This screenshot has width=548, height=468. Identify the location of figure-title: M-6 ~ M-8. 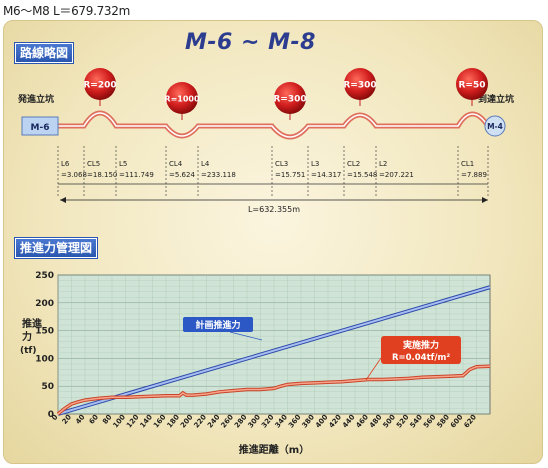
(250, 42).